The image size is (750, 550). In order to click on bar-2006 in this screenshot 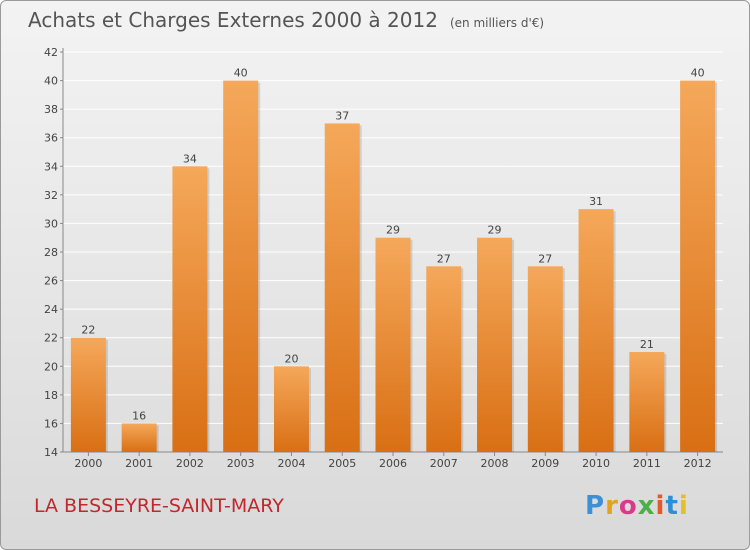, I will do `click(393, 344)`.